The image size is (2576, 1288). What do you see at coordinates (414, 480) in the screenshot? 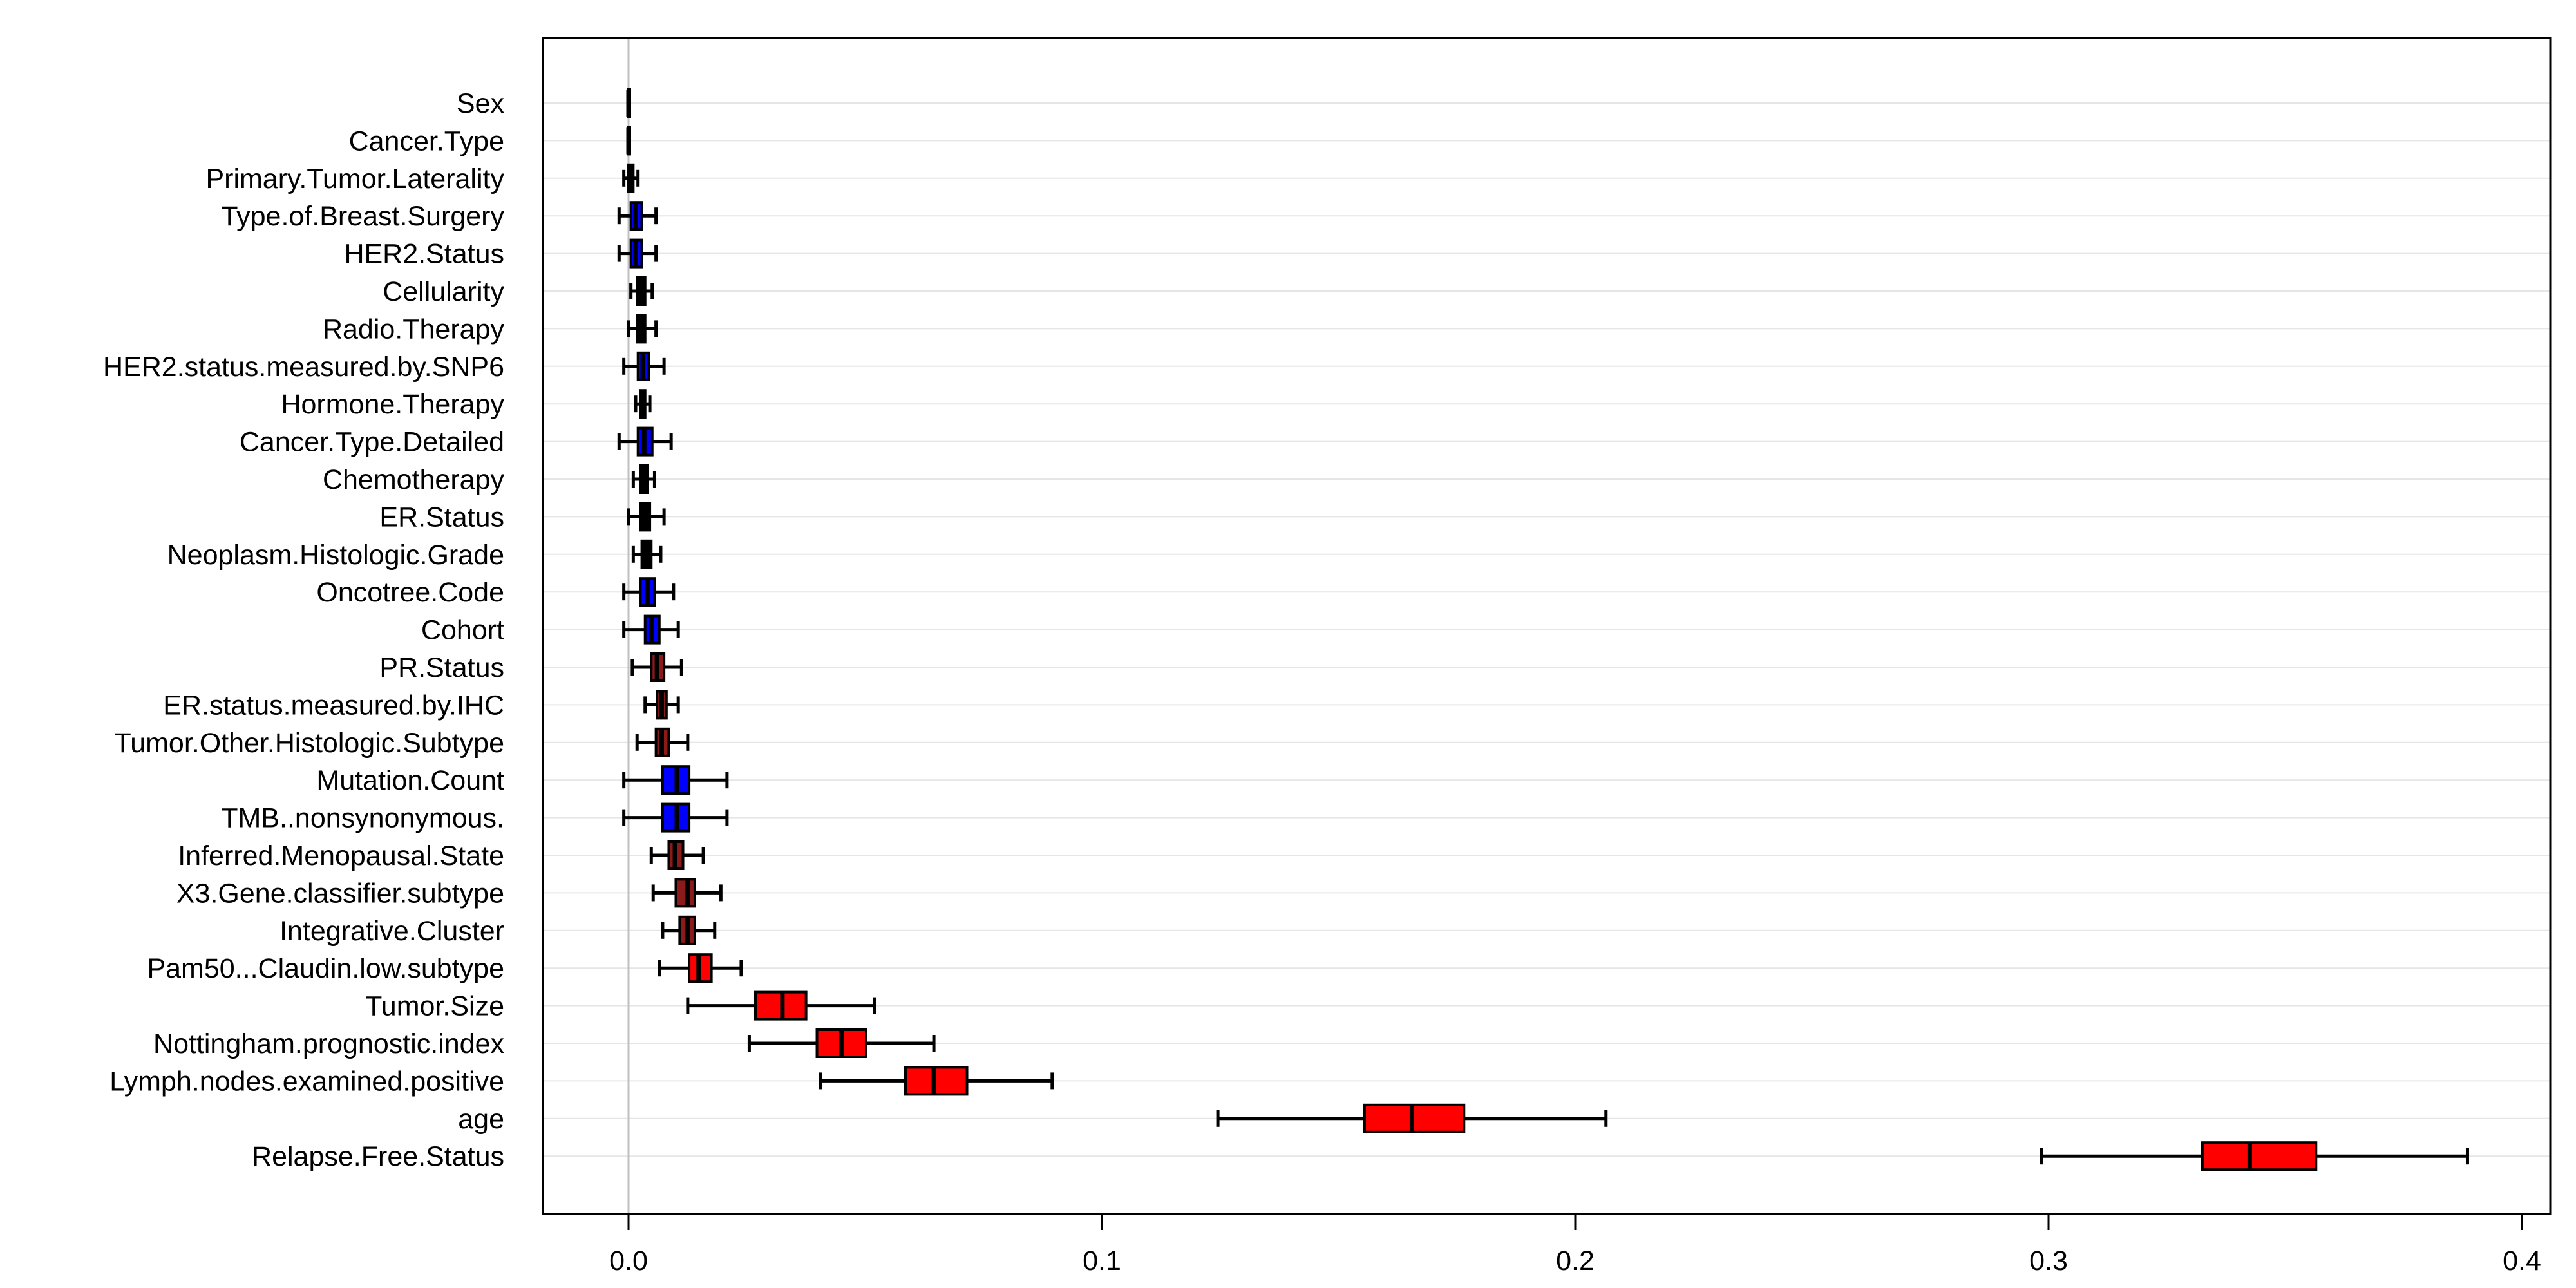
I see `category-label: Chemotherapy` at bounding box center [414, 480].